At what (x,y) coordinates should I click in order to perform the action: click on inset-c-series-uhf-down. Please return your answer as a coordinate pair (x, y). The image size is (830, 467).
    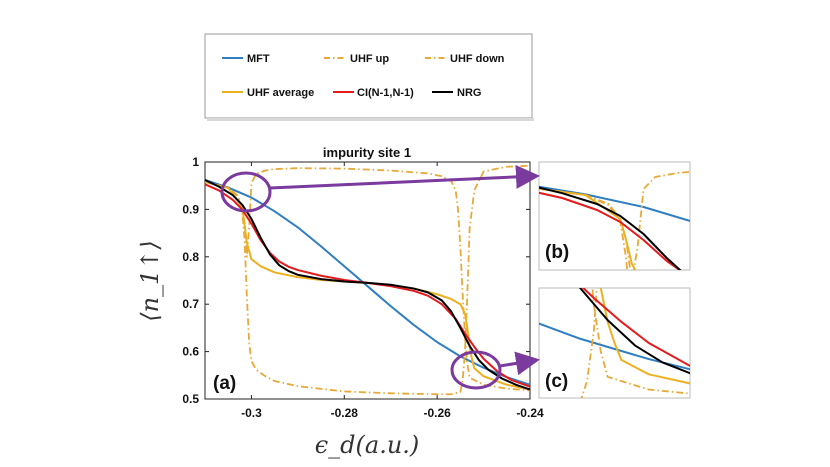
    Looking at the image, I should click on (640, 341).